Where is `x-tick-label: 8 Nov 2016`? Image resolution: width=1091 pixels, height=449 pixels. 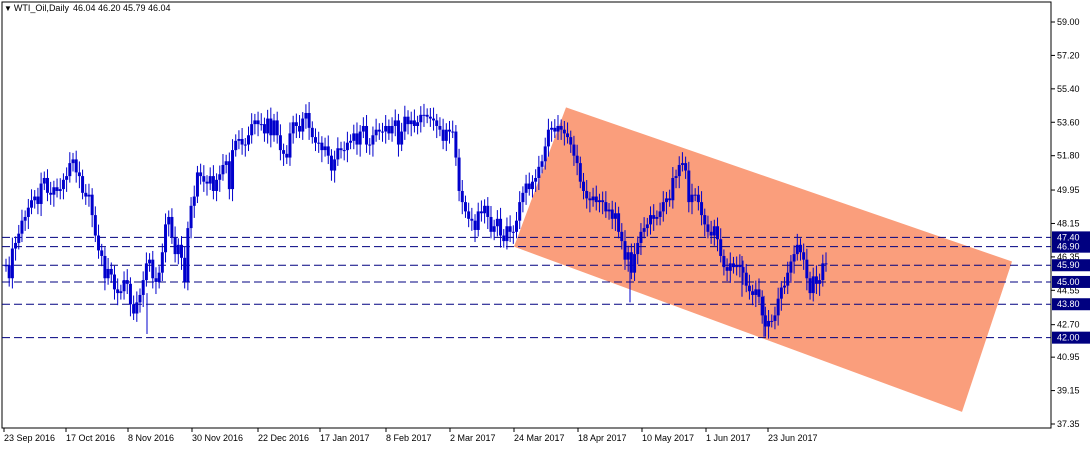
x-tick-label: 8 Nov 2016 is located at coordinates (151, 438).